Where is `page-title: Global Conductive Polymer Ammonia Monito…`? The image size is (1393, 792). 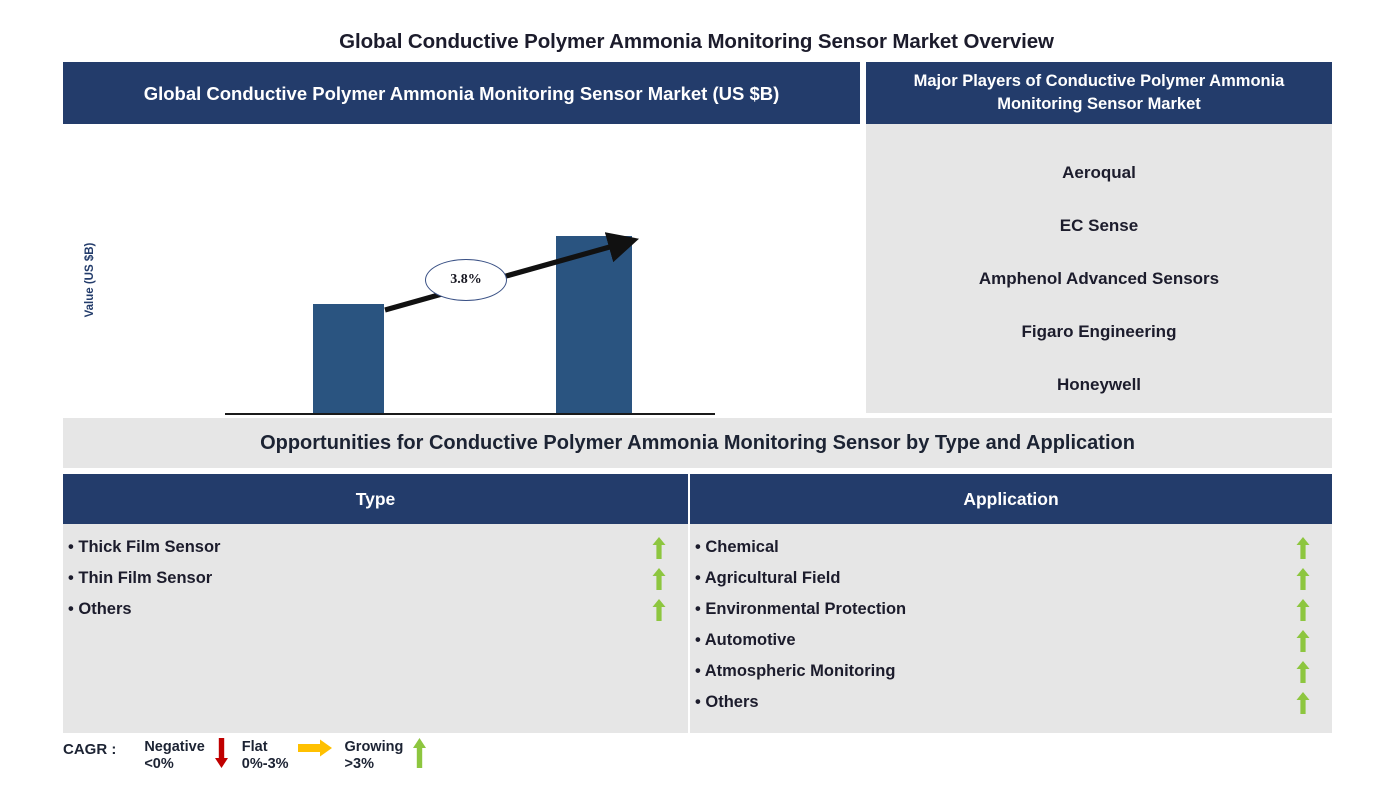 page-title: Global Conductive Polymer Ammonia Monito… is located at coordinates (696, 41).